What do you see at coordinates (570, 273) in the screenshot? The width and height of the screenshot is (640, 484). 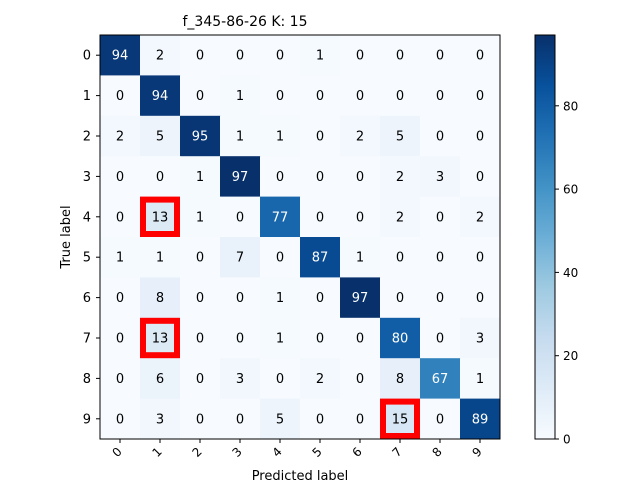 I see `colorbar-tick-label: 40` at bounding box center [570, 273].